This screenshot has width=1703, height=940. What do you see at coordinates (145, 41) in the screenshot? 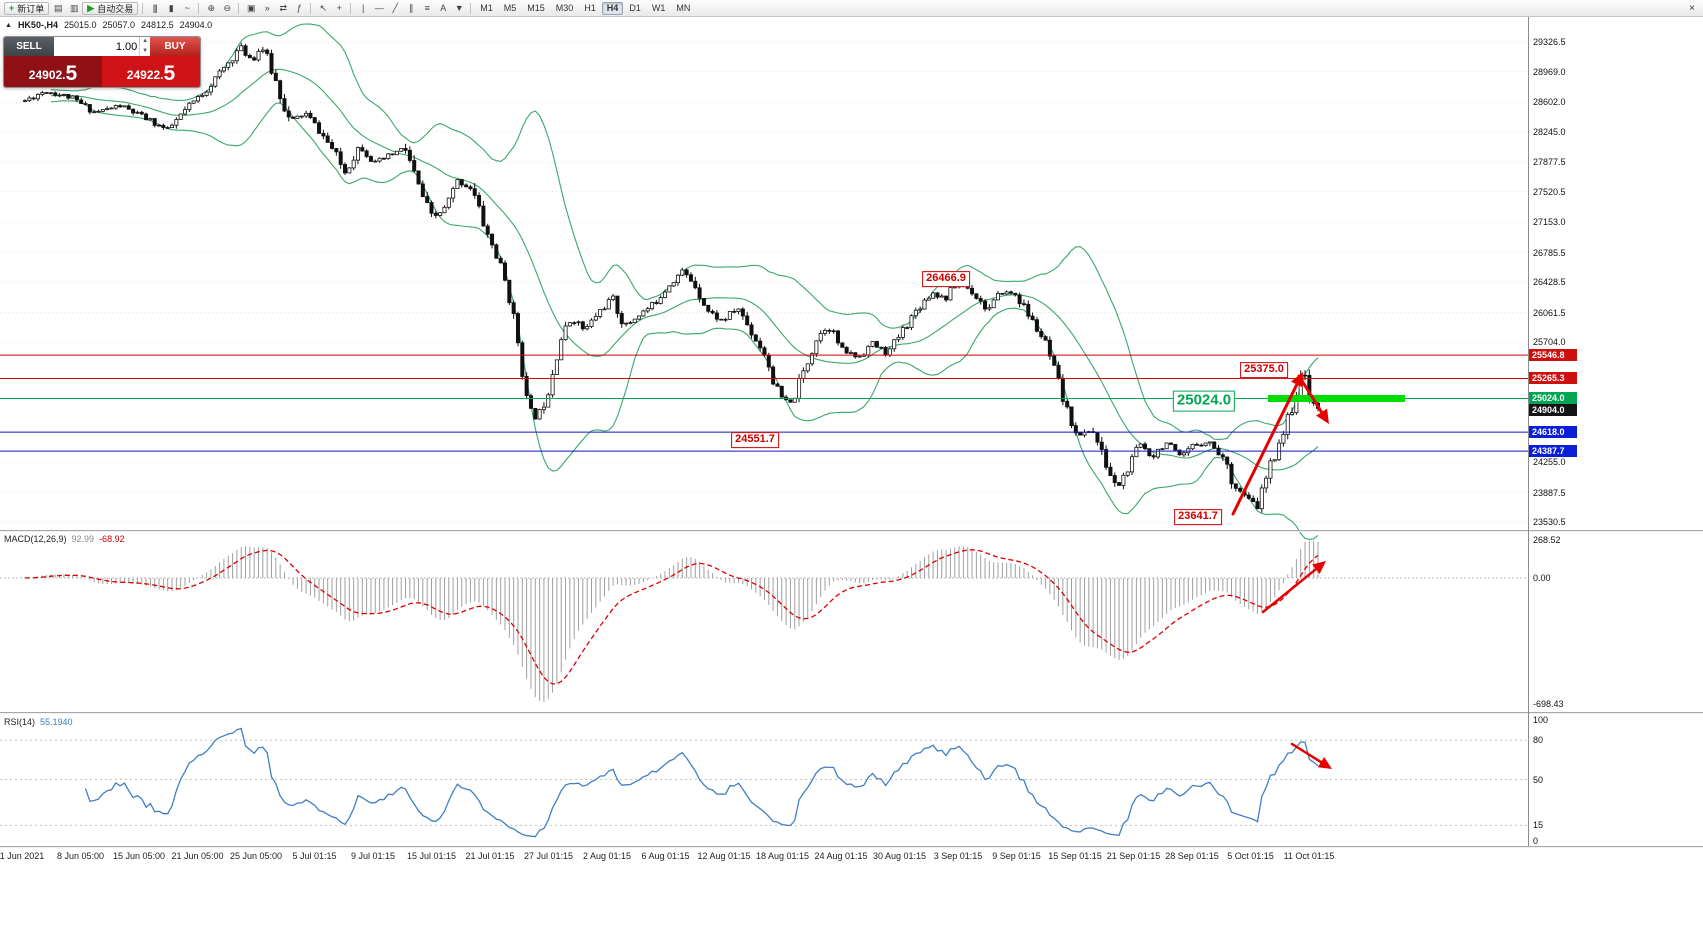
I see `volume-up-icon: ▲` at bounding box center [145, 41].